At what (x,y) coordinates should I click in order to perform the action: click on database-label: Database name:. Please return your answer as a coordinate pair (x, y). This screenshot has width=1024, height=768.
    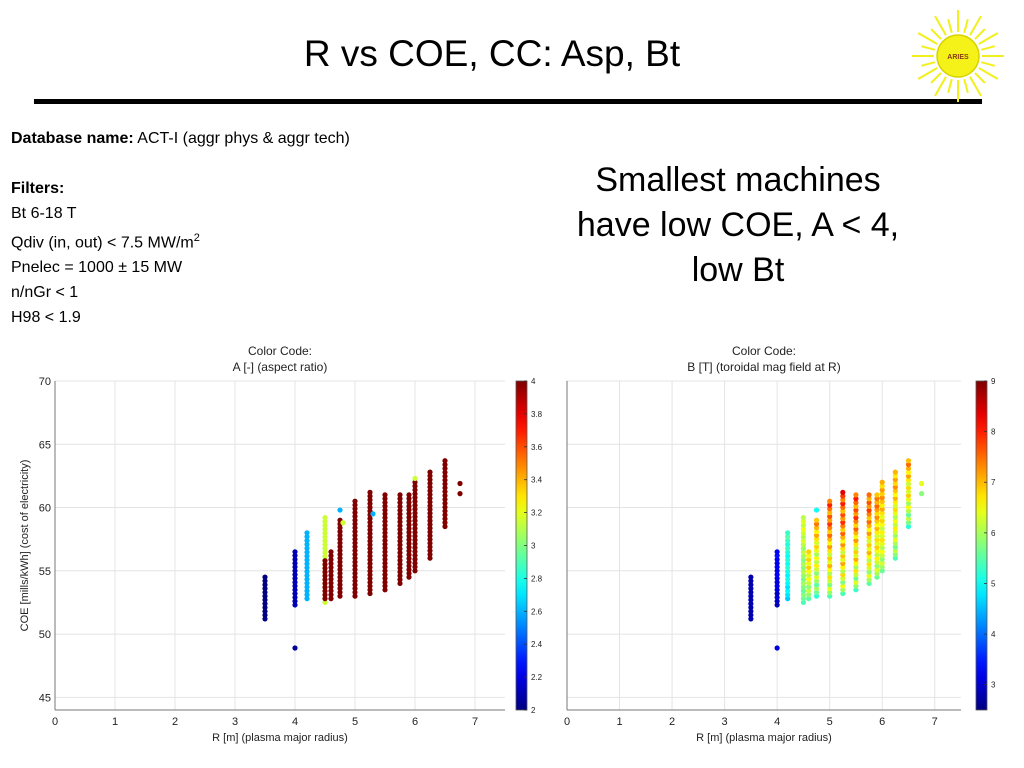
    Looking at the image, I should click on (72, 138).